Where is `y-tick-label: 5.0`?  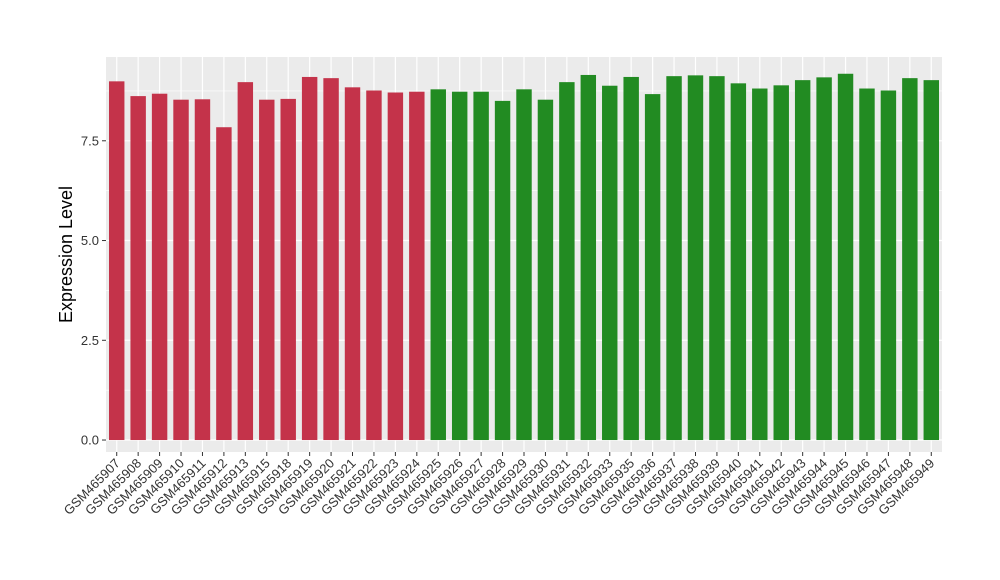
y-tick-label: 5.0 is located at coordinates (90, 240).